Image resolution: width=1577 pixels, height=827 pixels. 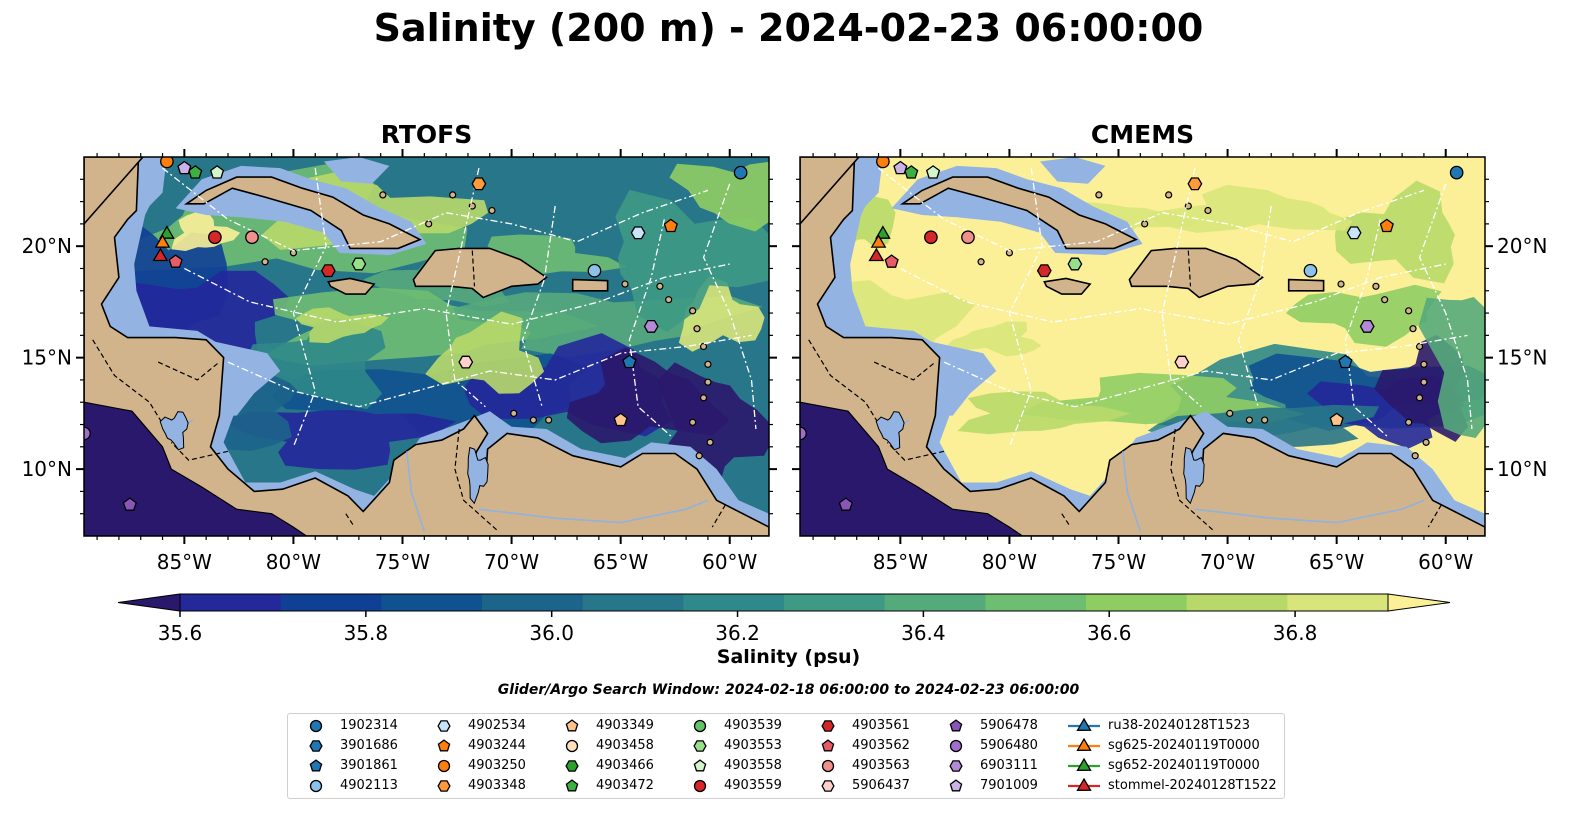 What do you see at coordinates (47, 469) in the screenshot?
I see `lat-tick-label: 10°N` at bounding box center [47, 469].